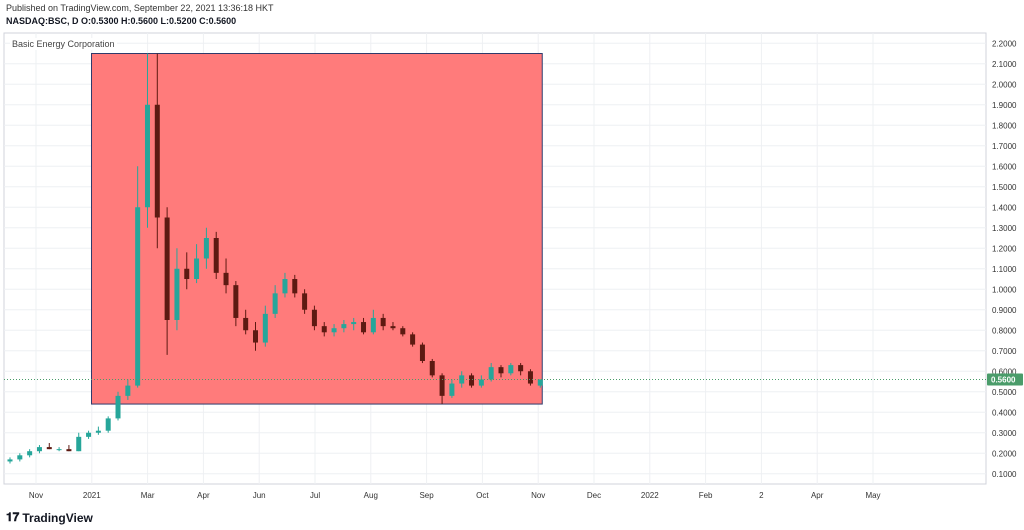 Image resolution: width=1024 pixels, height=530 pixels. Describe the element at coordinates (706, 495) in the screenshot. I see `x-tick-label: Feb` at that location.